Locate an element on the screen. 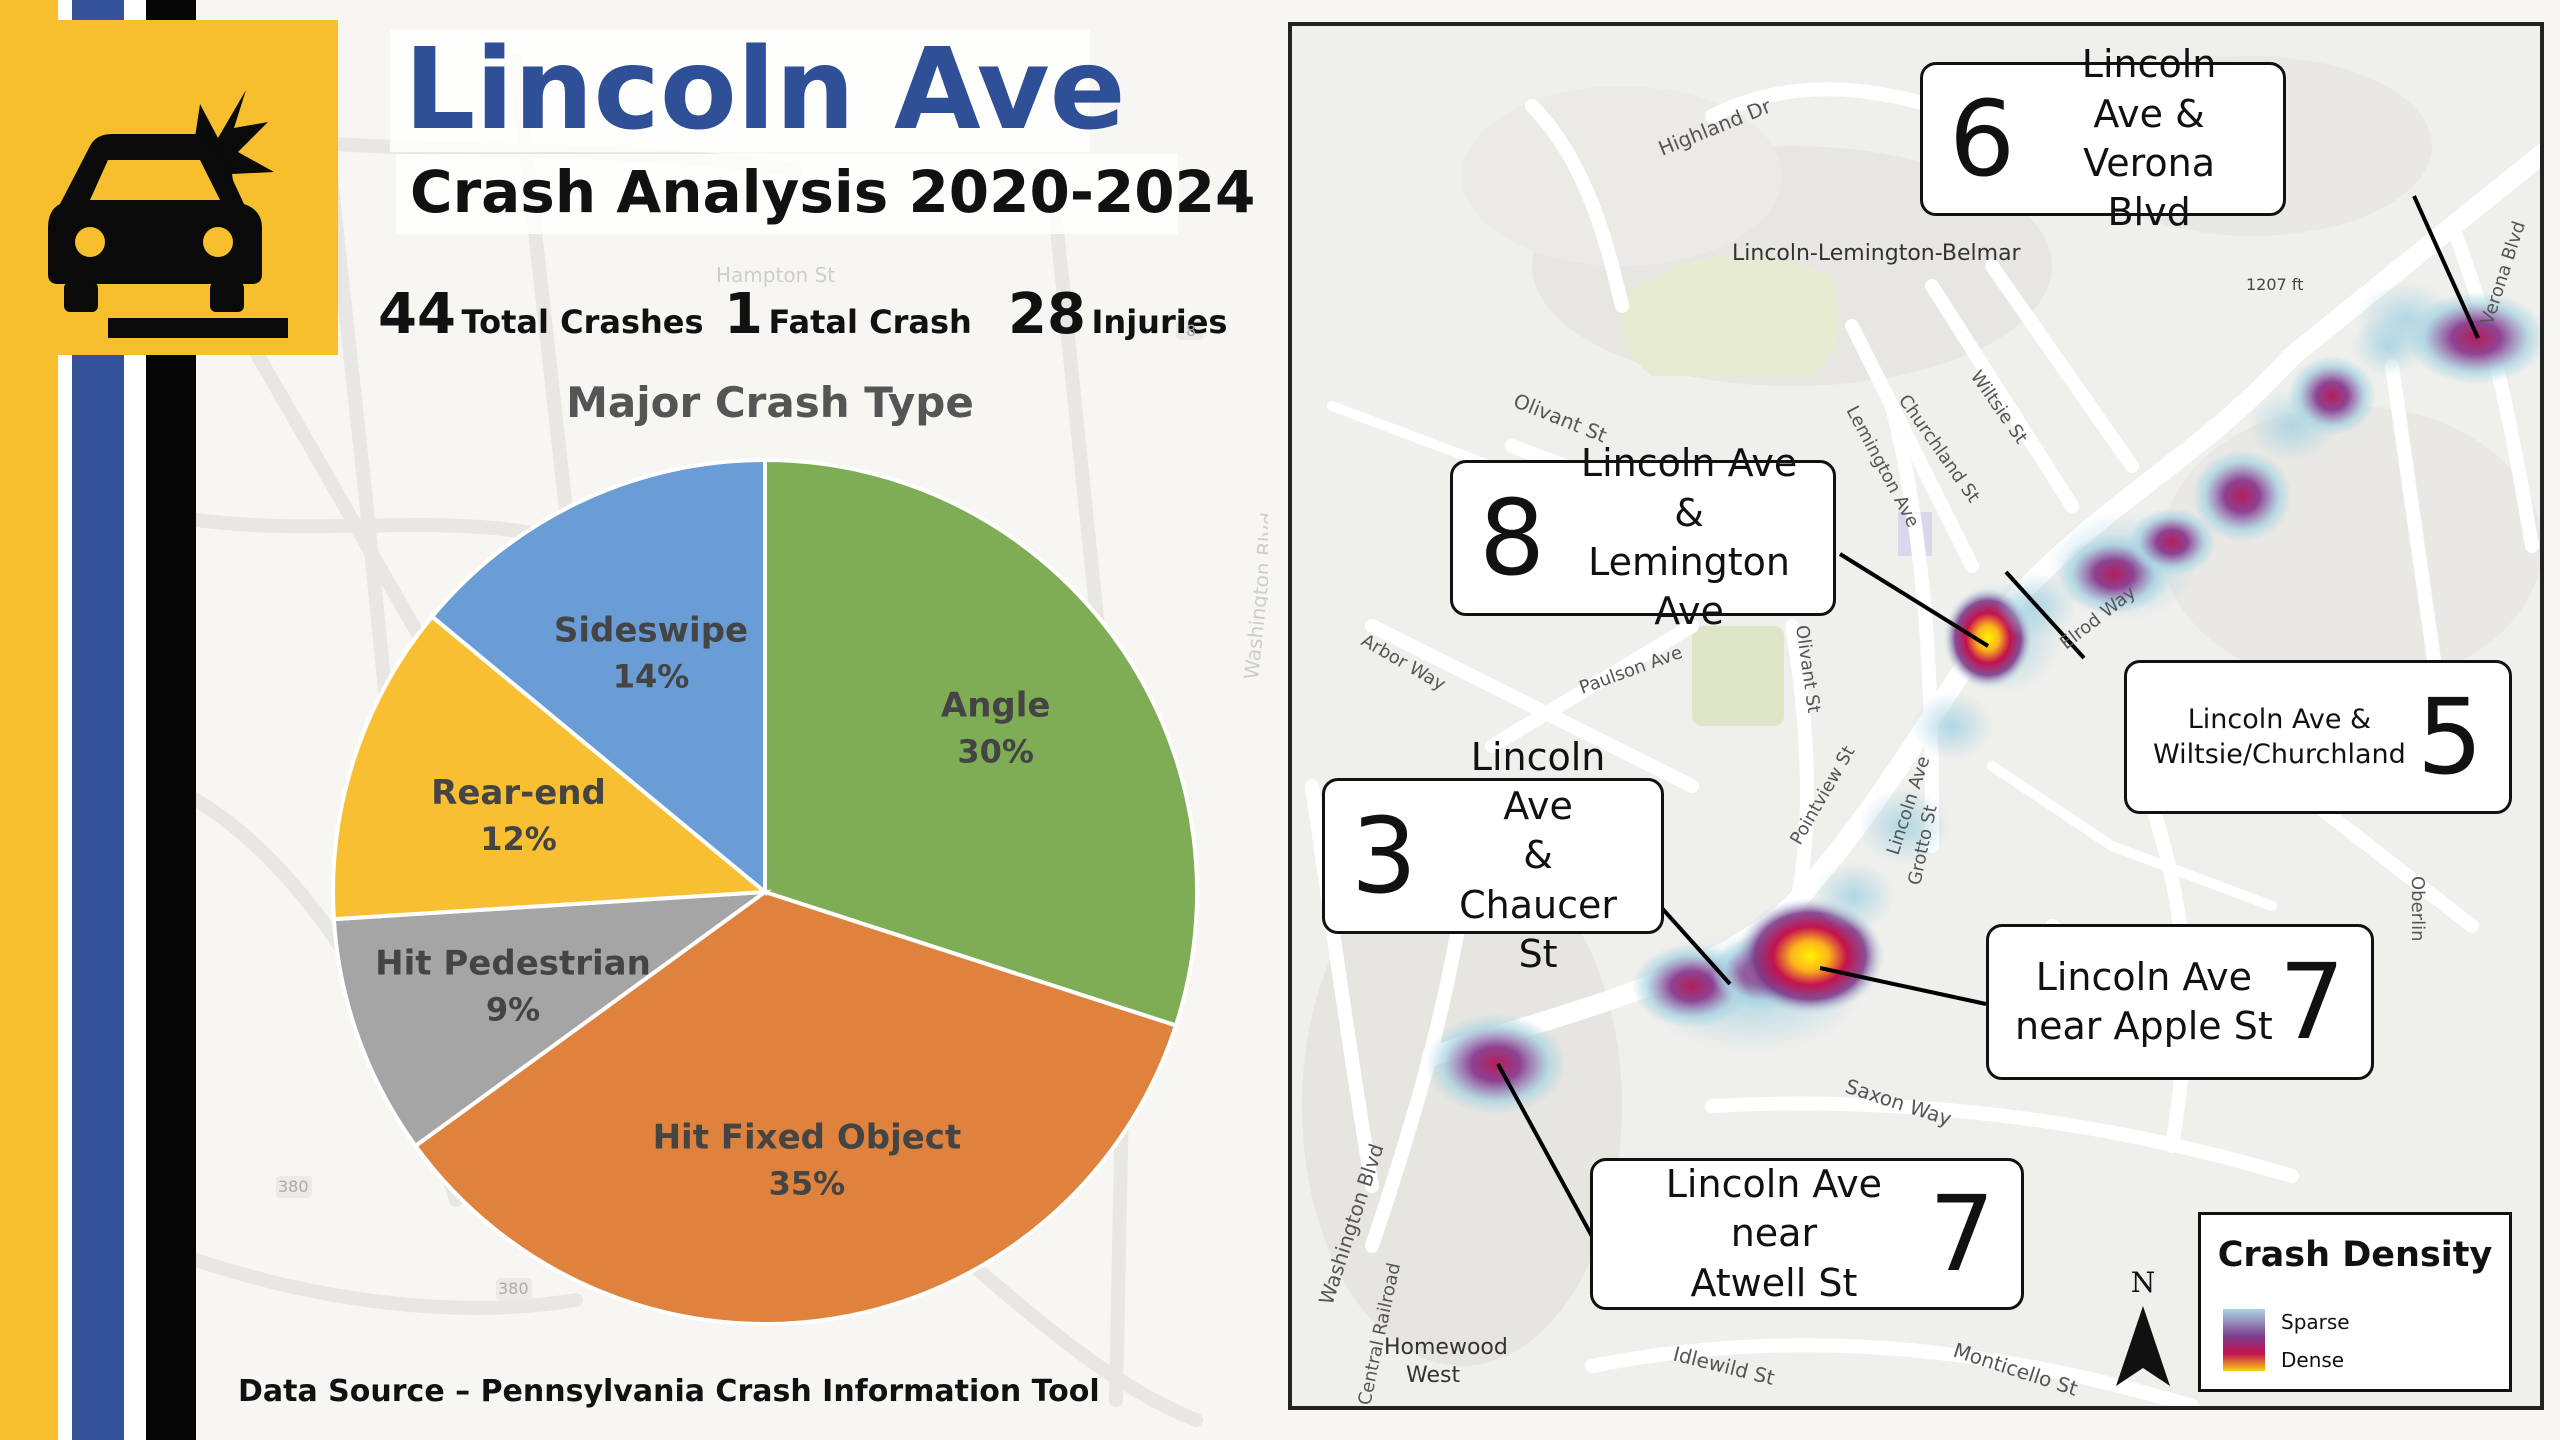 This screenshot has height=1440, width=2560. logo-box is located at coordinates (169, 187).